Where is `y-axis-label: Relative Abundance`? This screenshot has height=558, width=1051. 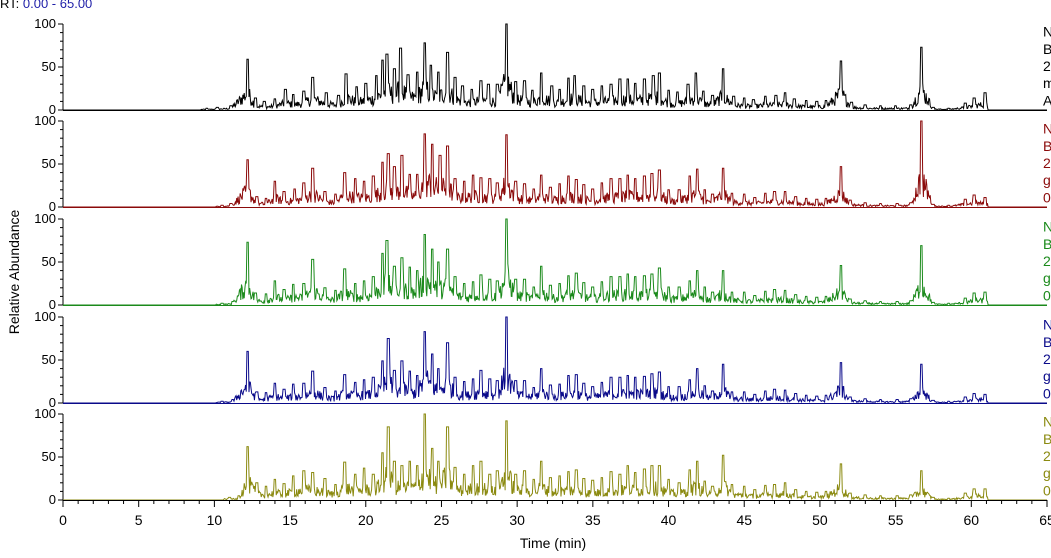 y-axis-label: Relative Abundance is located at coordinates (14, 272).